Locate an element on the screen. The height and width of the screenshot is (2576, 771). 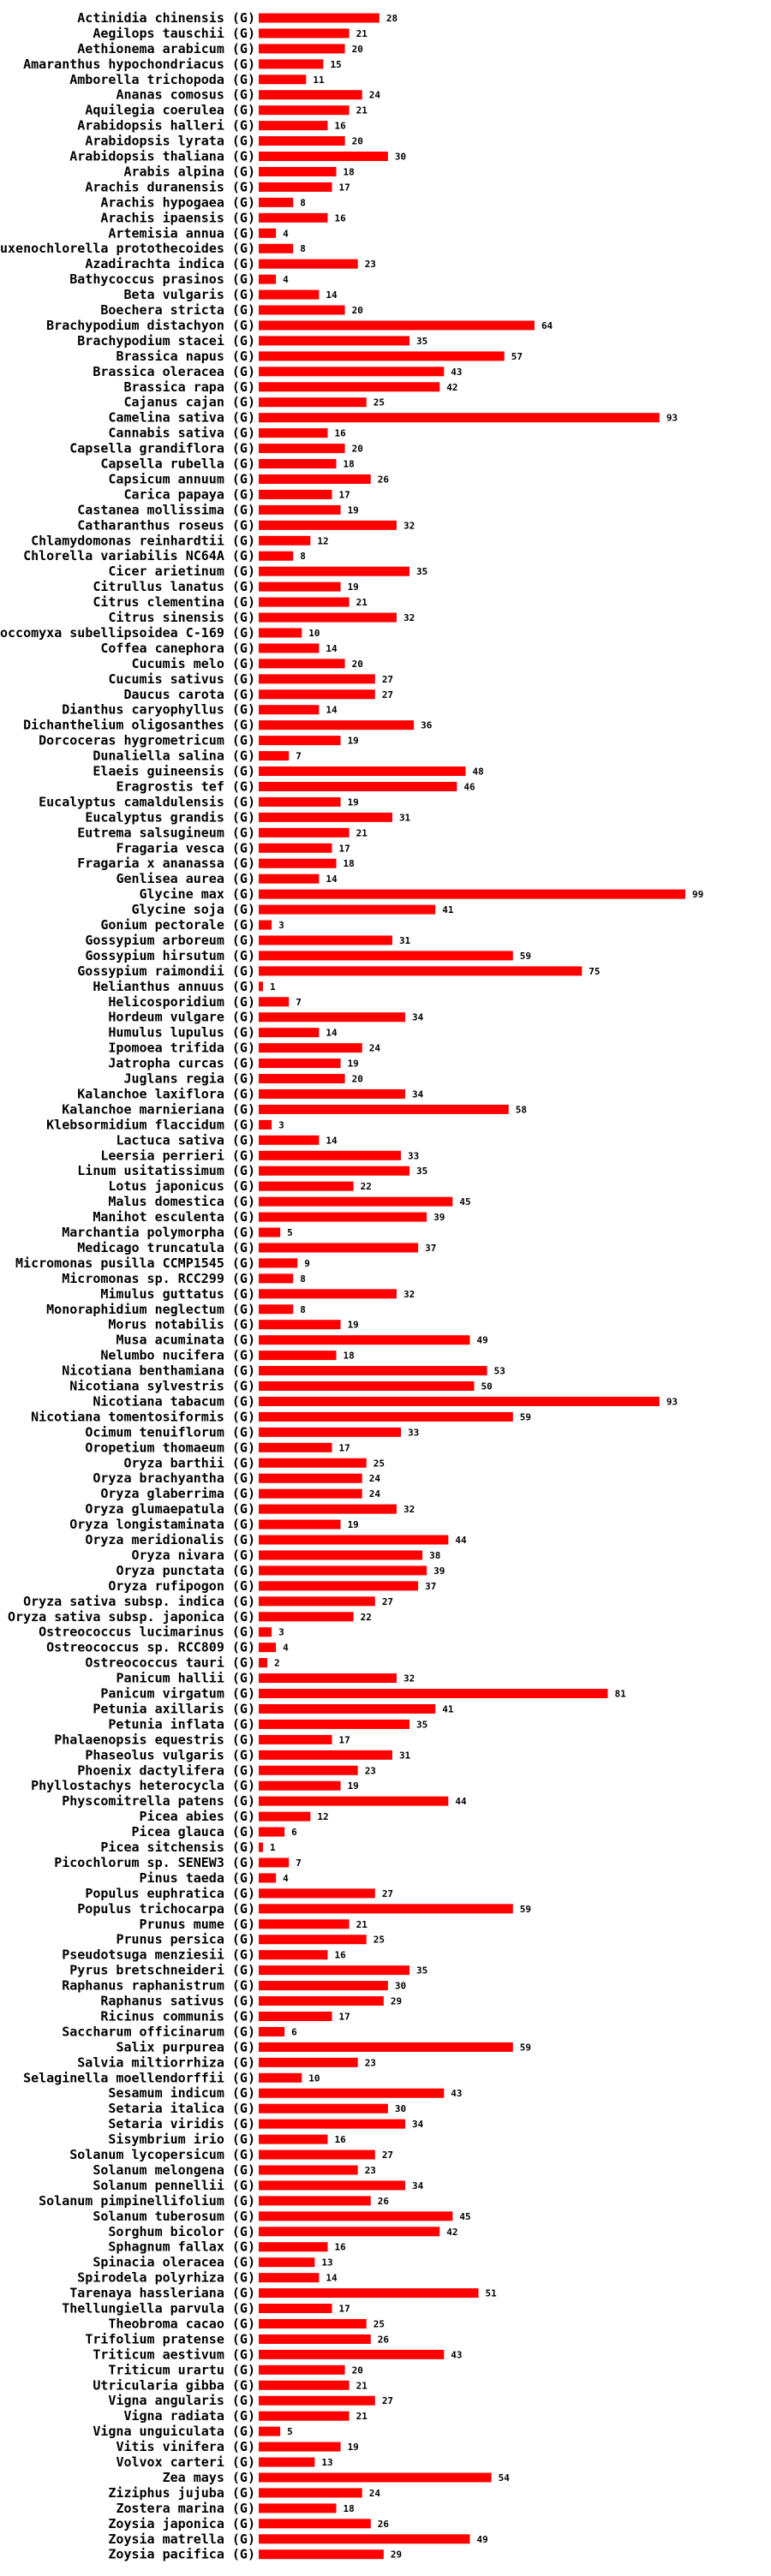
value-label: 43 is located at coordinates (456, 2355).